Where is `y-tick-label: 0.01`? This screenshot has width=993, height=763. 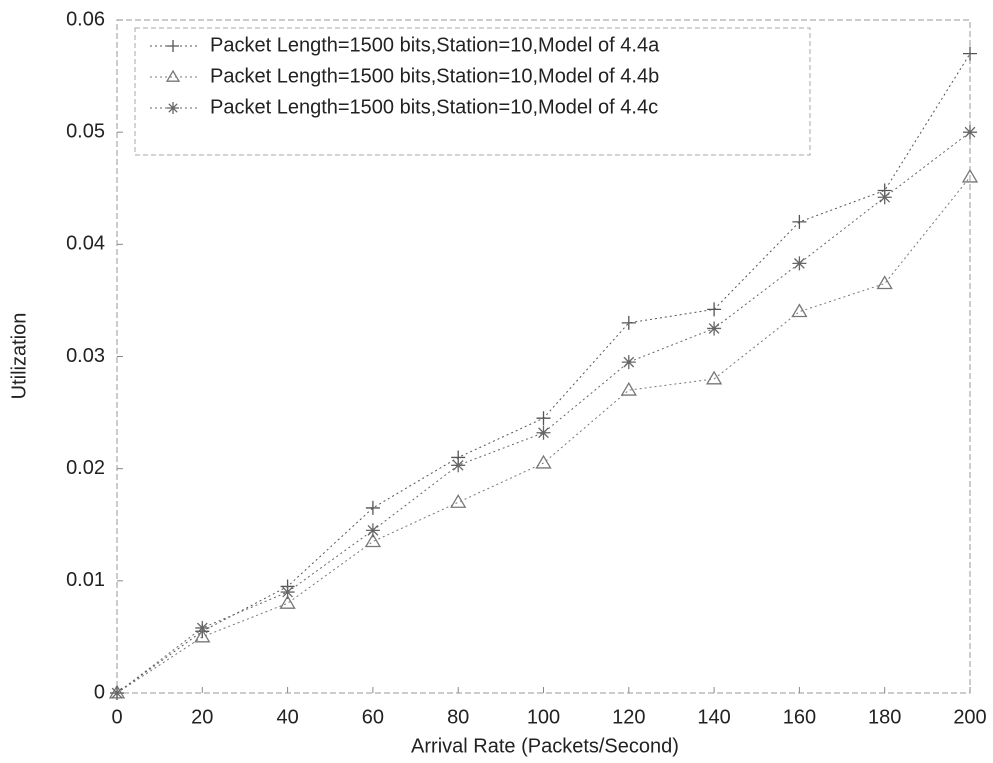
y-tick-label: 0.01 is located at coordinates (85, 580).